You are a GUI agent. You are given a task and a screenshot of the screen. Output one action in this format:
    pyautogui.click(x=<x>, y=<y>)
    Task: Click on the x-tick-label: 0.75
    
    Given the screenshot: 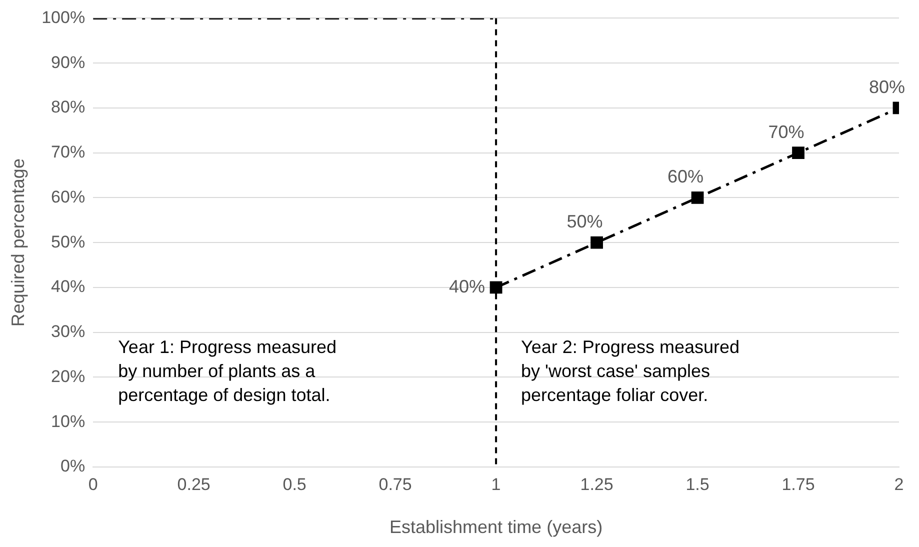 What is the action you would take?
    pyautogui.click(x=395, y=484)
    